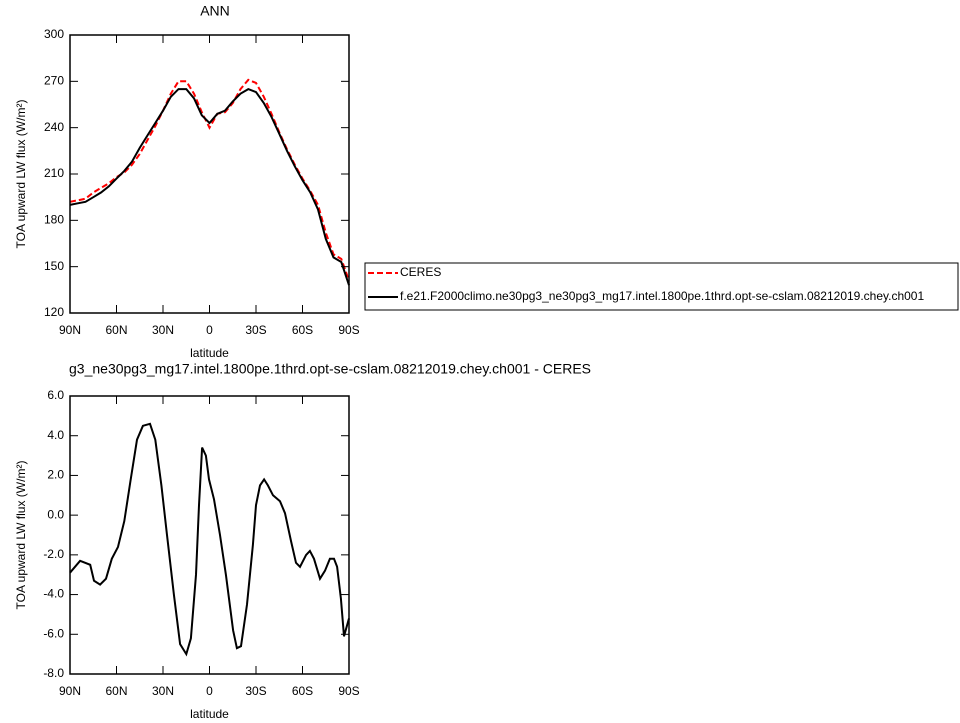 This screenshot has width=960, height=723. I want to click on y-tick-label: 300, so click(54, 34).